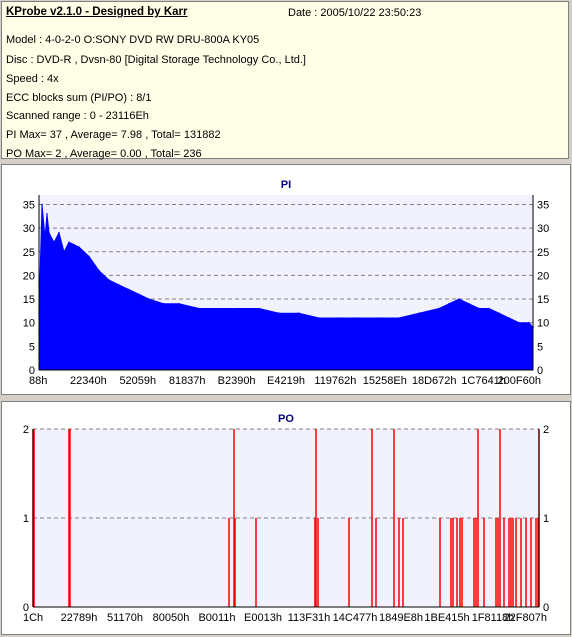  What do you see at coordinates (29, 253) in the screenshot?
I see `y-tick-label-left: 25` at bounding box center [29, 253].